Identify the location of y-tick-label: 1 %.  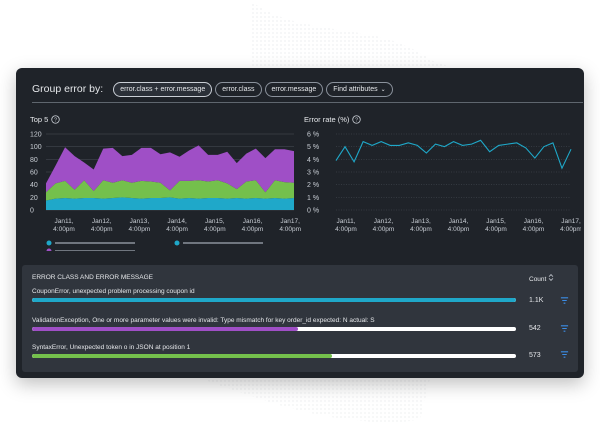
(313, 198).